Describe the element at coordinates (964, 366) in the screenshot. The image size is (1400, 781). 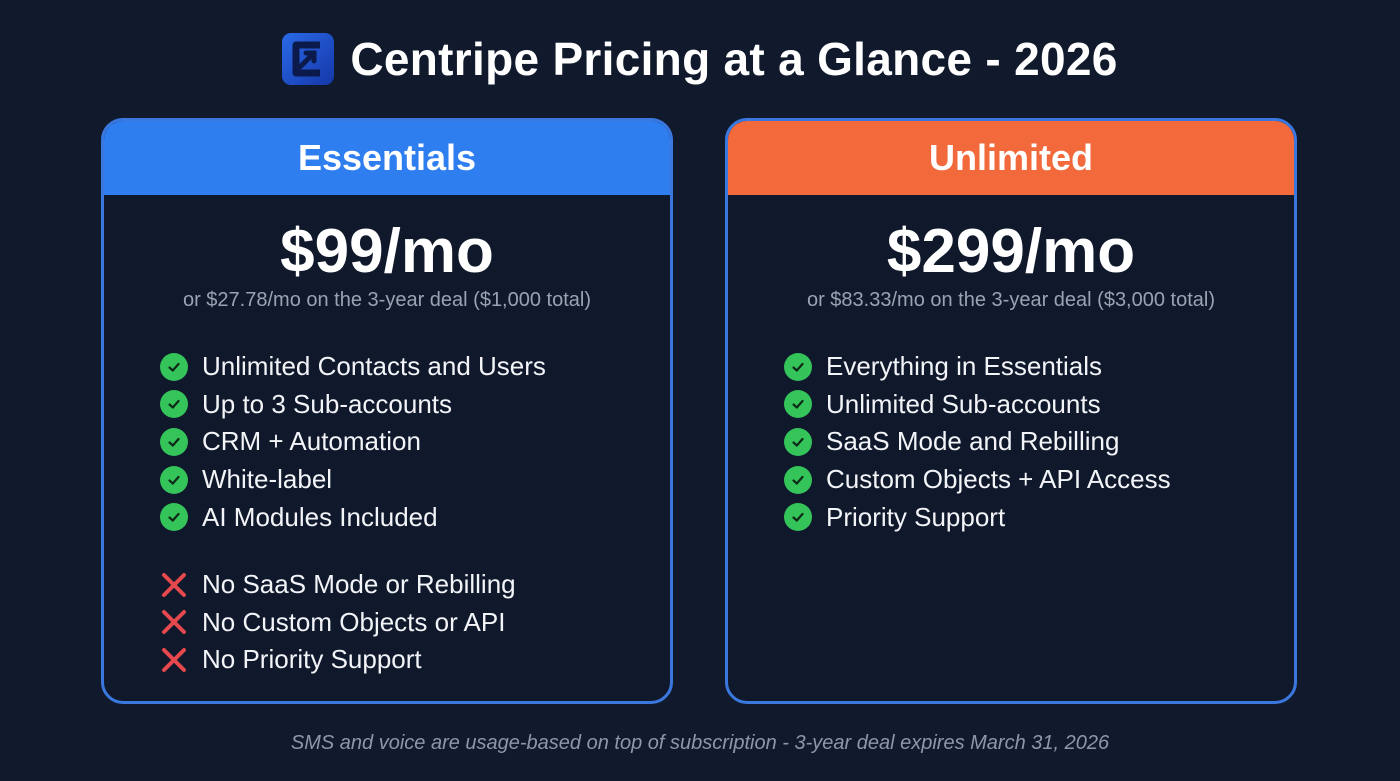
I see `feature-label: Everything in Essentials` at that location.